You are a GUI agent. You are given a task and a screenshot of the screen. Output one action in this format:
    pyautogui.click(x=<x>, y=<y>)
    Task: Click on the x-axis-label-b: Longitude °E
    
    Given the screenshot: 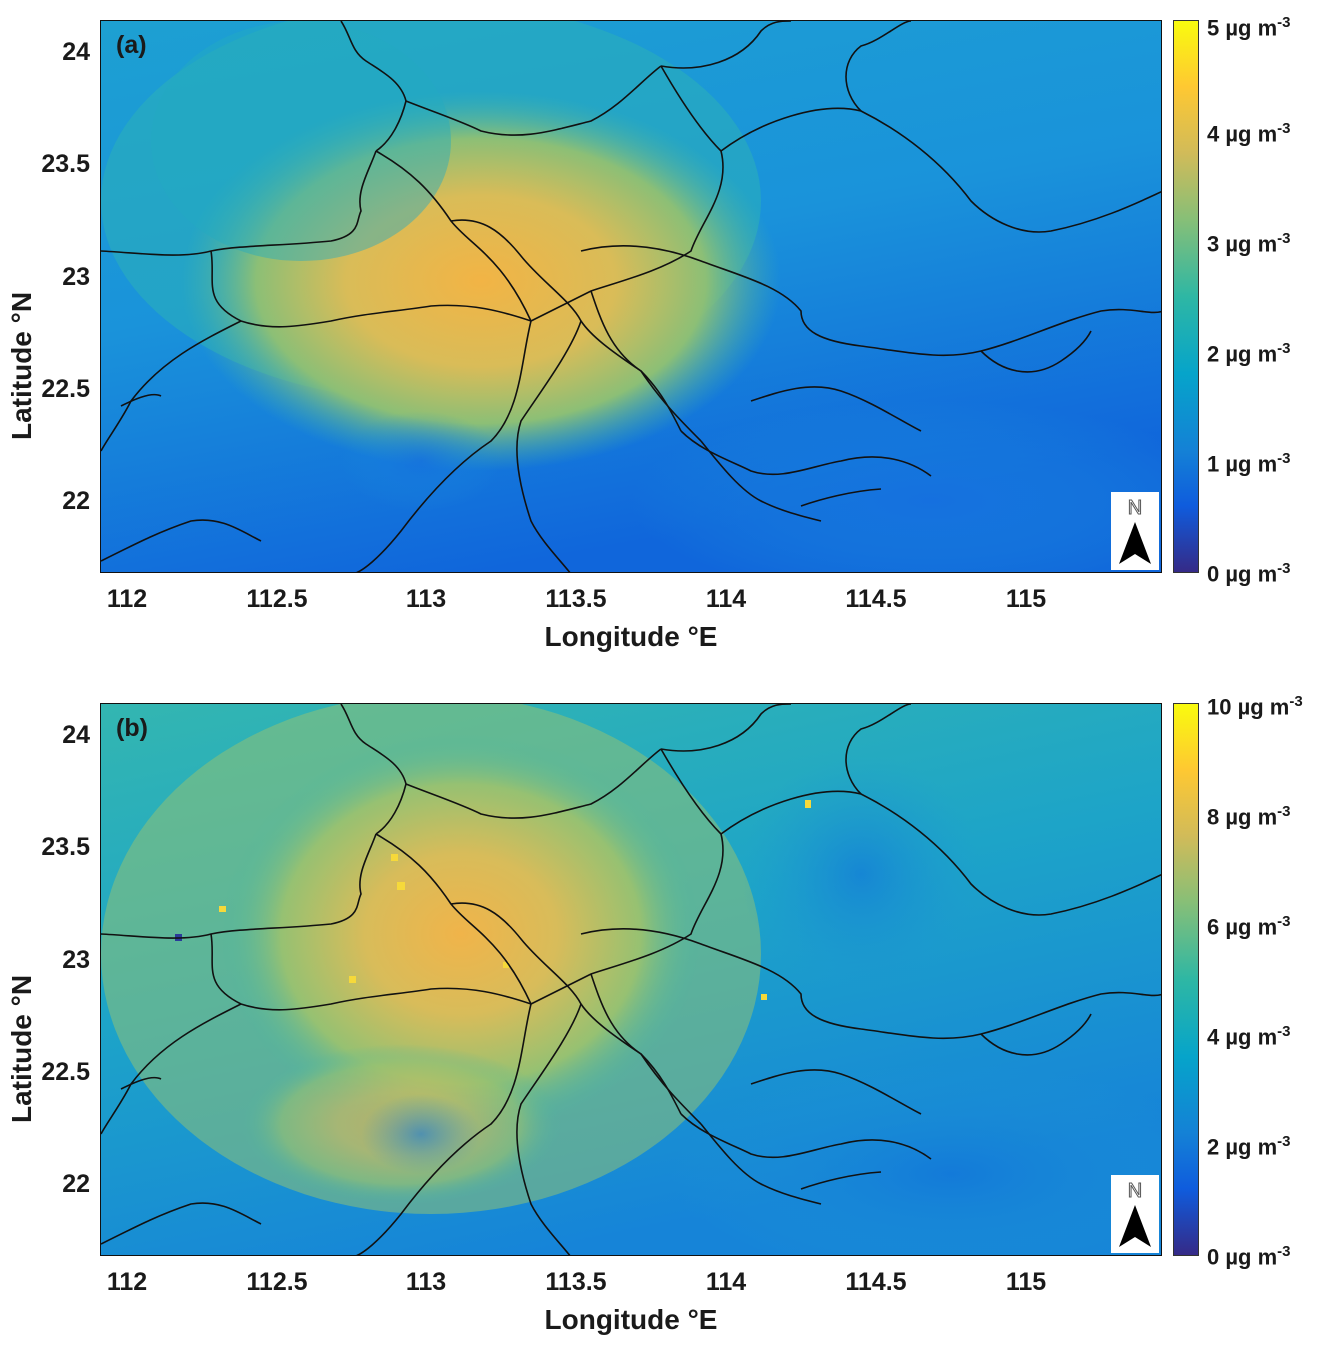 What is the action you would take?
    pyautogui.click(x=631, y=1319)
    